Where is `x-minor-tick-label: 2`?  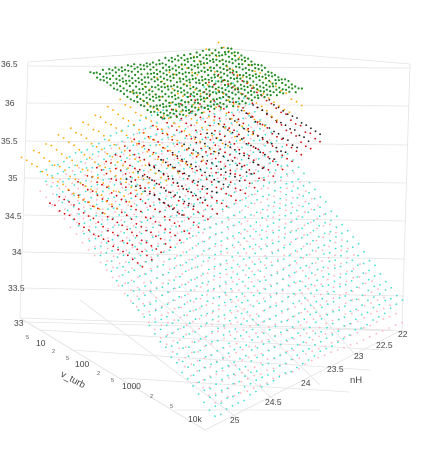
x-minor-tick-label: 2 is located at coordinates (98, 374).